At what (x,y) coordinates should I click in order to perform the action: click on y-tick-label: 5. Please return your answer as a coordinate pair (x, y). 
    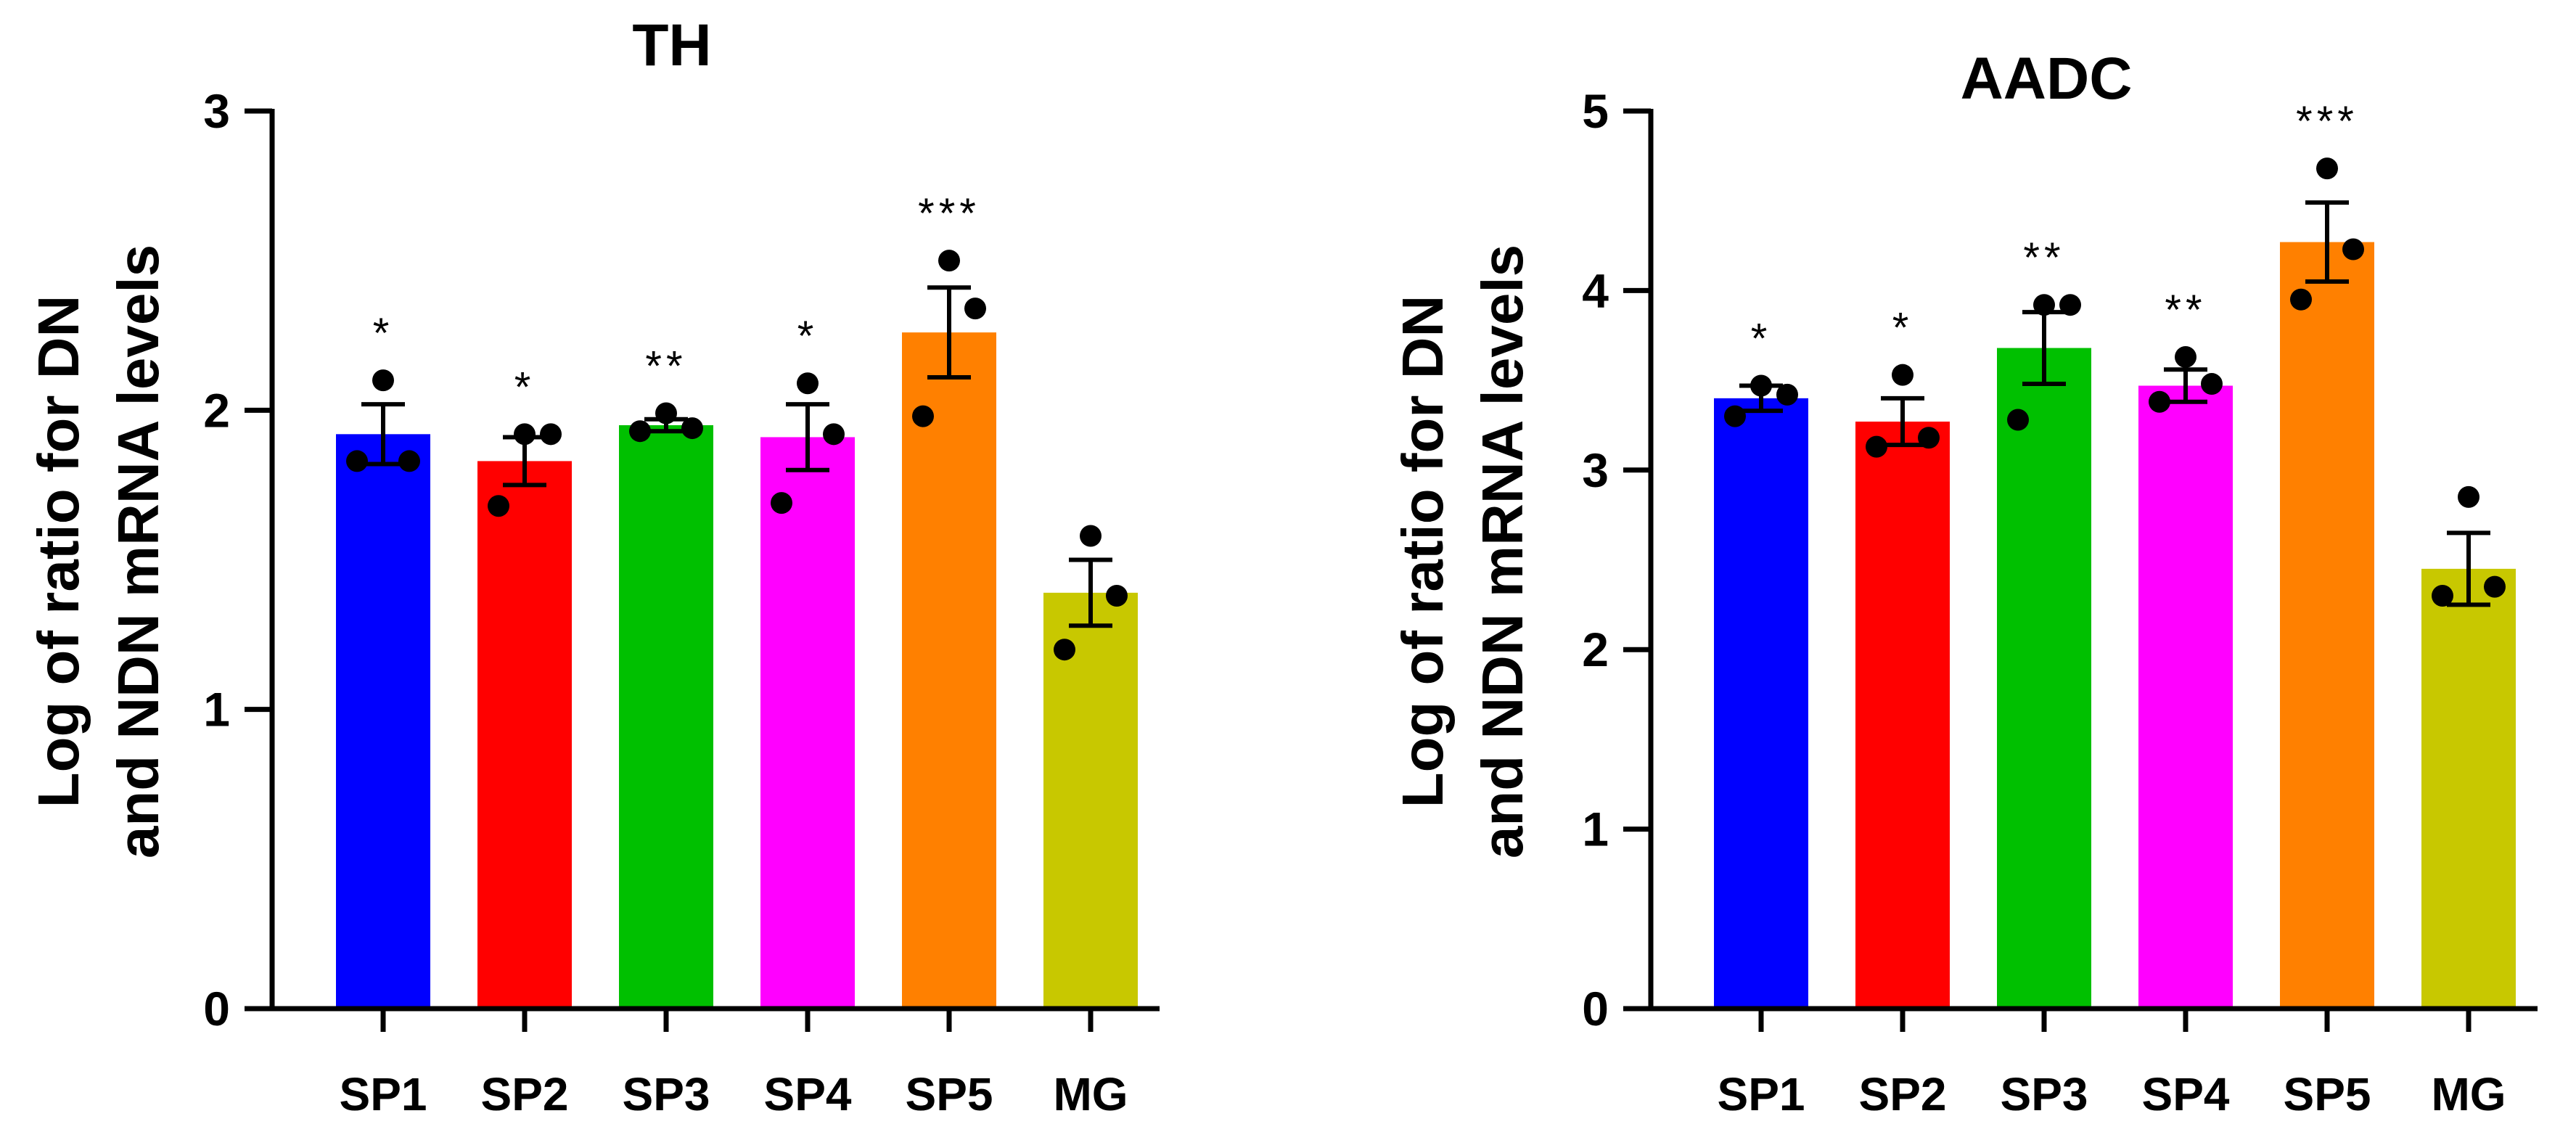
    Looking at the image, I should click on (1595, 111).